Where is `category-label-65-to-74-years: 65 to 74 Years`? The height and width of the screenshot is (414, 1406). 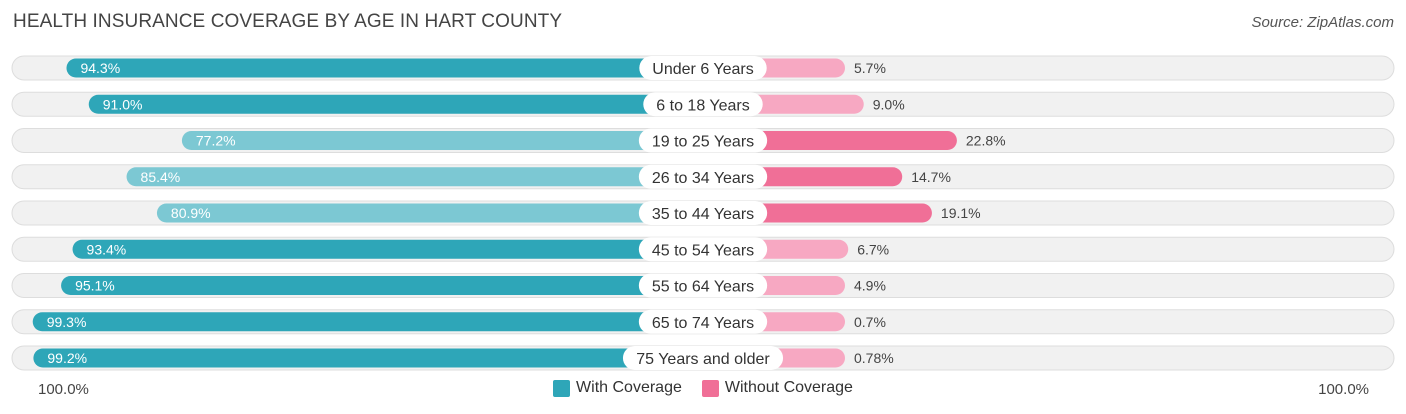
category-label-65-to-74-years: 65 to 74 Years is located at coordinates (703, 323).